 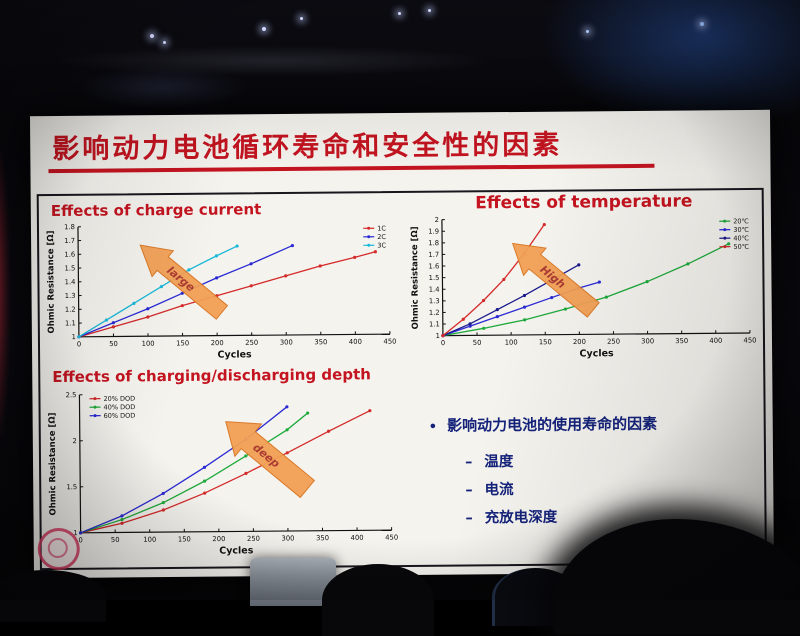 I want to click on stage-edge-glow, so click(x=4, y=295).